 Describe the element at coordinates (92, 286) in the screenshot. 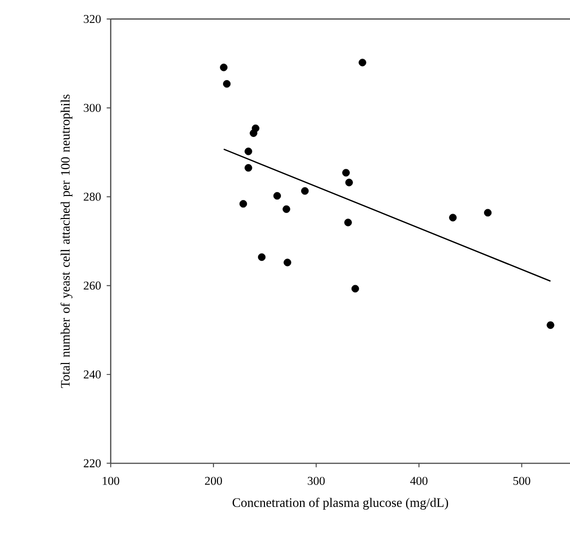

I see `y-tick-label: 260` at that location.